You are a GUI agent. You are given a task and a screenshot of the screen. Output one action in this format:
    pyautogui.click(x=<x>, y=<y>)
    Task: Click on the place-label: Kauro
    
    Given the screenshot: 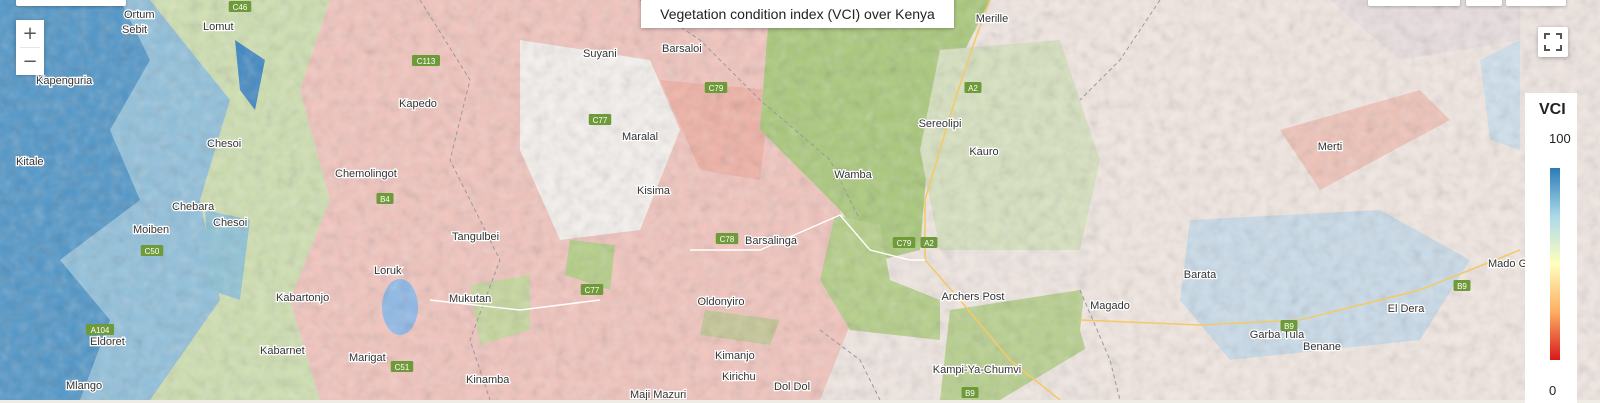 What is the action you would take?
    pyautogui.click(x=983, y=152)
    